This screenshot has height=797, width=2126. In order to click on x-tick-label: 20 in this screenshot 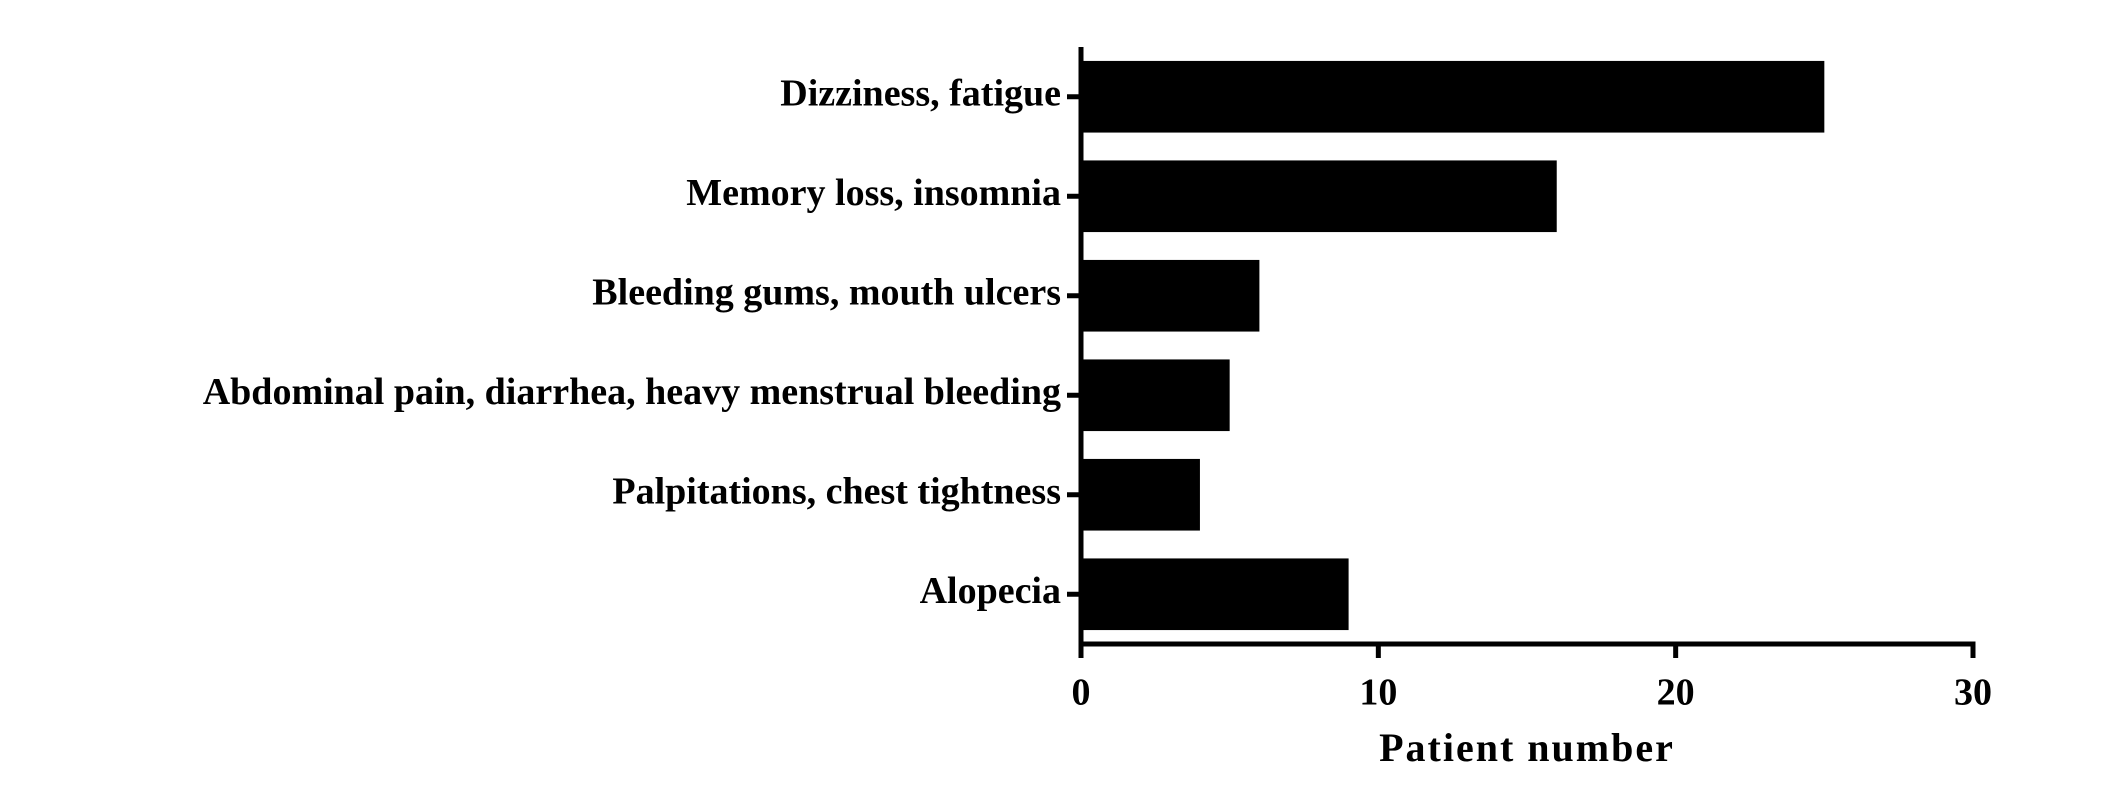, I will do `click(1676, 693)`.